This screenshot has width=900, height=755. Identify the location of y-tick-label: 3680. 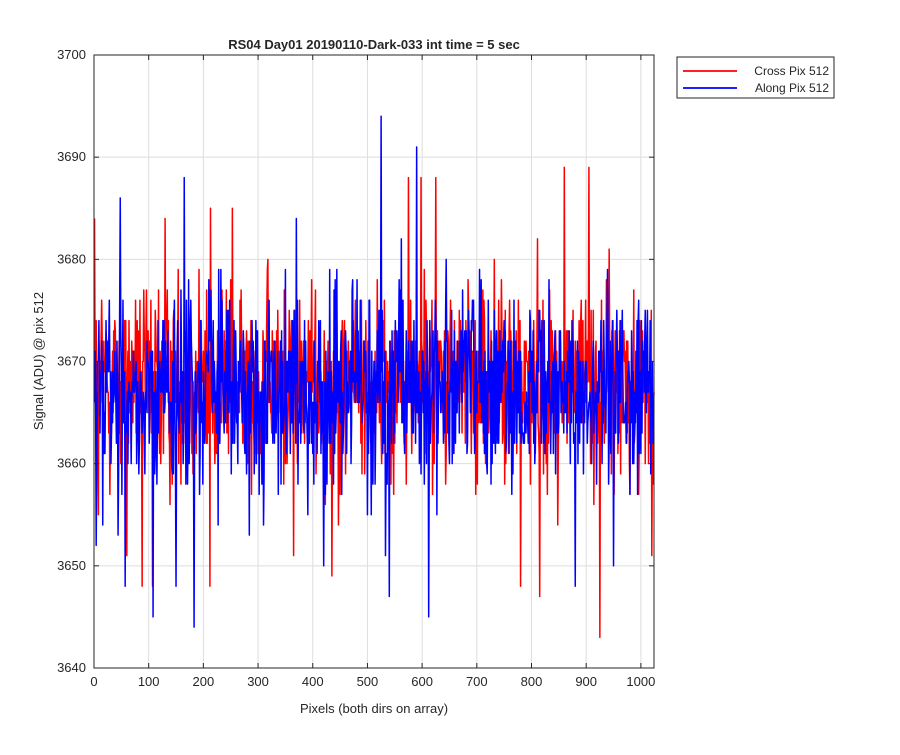
(71, 258).